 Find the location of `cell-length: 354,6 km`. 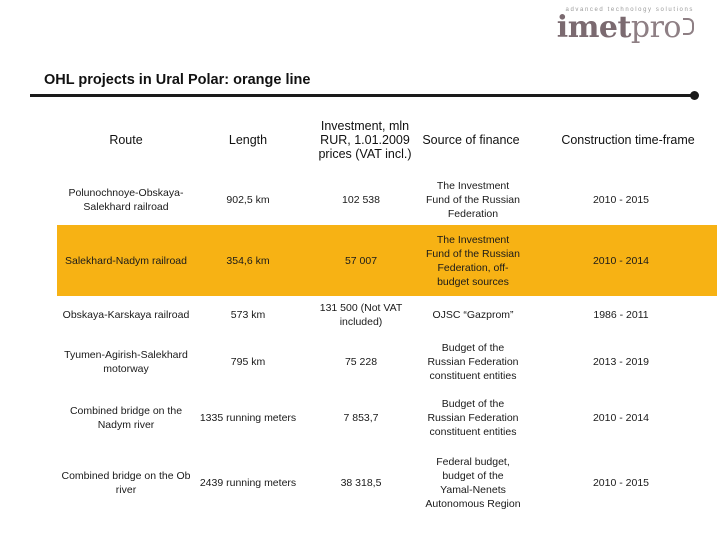

cell-length: 354,6 km is located at coordinates (248, 260).